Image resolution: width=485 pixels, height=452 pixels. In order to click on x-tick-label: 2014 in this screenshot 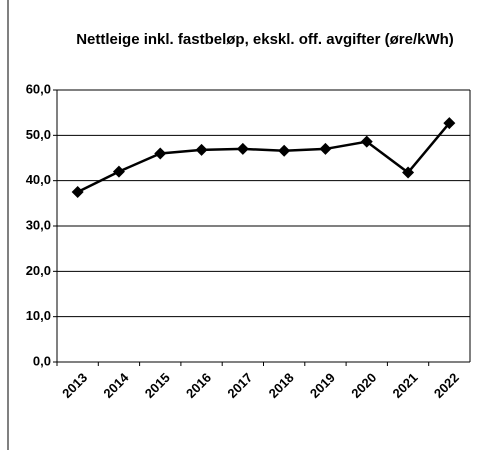, I will do `click(116, 385)`.